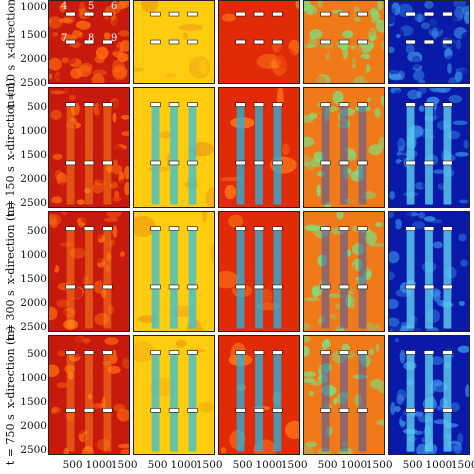  I want to click on x-tick-label: 500, so click(242, 465).